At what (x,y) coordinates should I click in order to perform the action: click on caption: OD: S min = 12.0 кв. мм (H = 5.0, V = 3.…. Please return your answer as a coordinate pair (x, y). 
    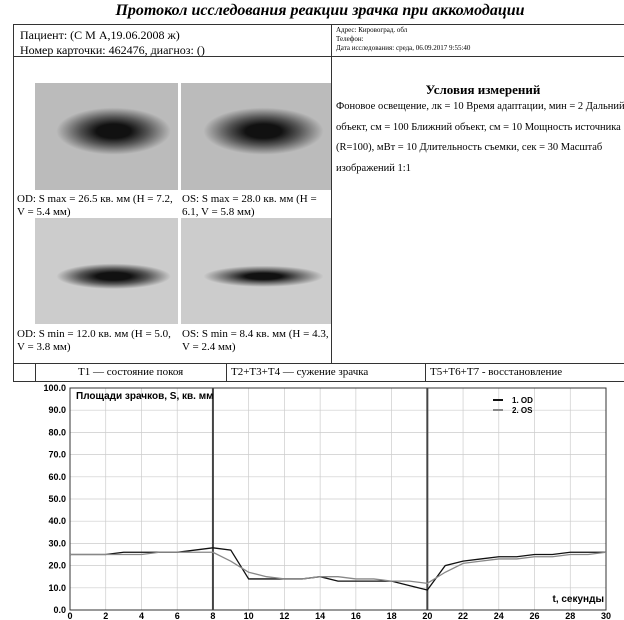
    Looking at the image, I should click on (94, 340).